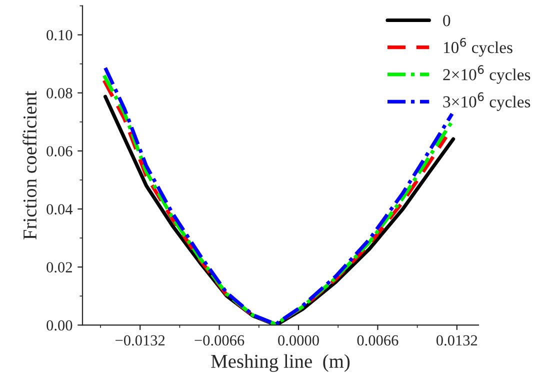 Image resolution: width=550 pixels, height=387 pixels. What do you see at coordinates (59, 325) in the screenshot?
I see `y-tick-label: 0.00` at bounding box center [59, 325].